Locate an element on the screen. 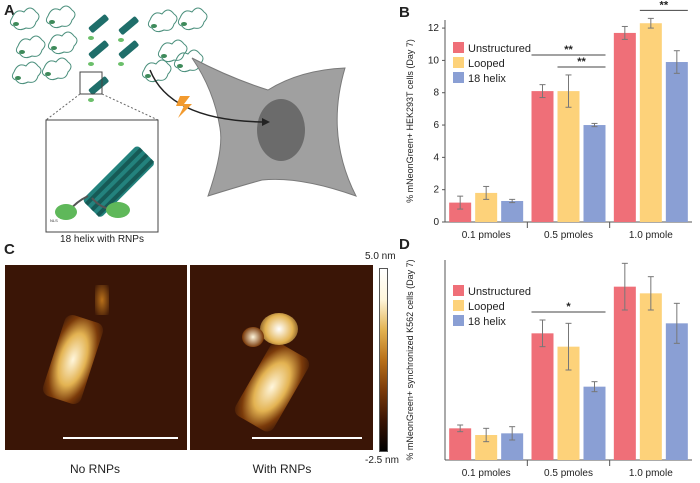 The width and height of the screenshot is (700, 483). panel-label-a: A is located at coordinates (9, 10).